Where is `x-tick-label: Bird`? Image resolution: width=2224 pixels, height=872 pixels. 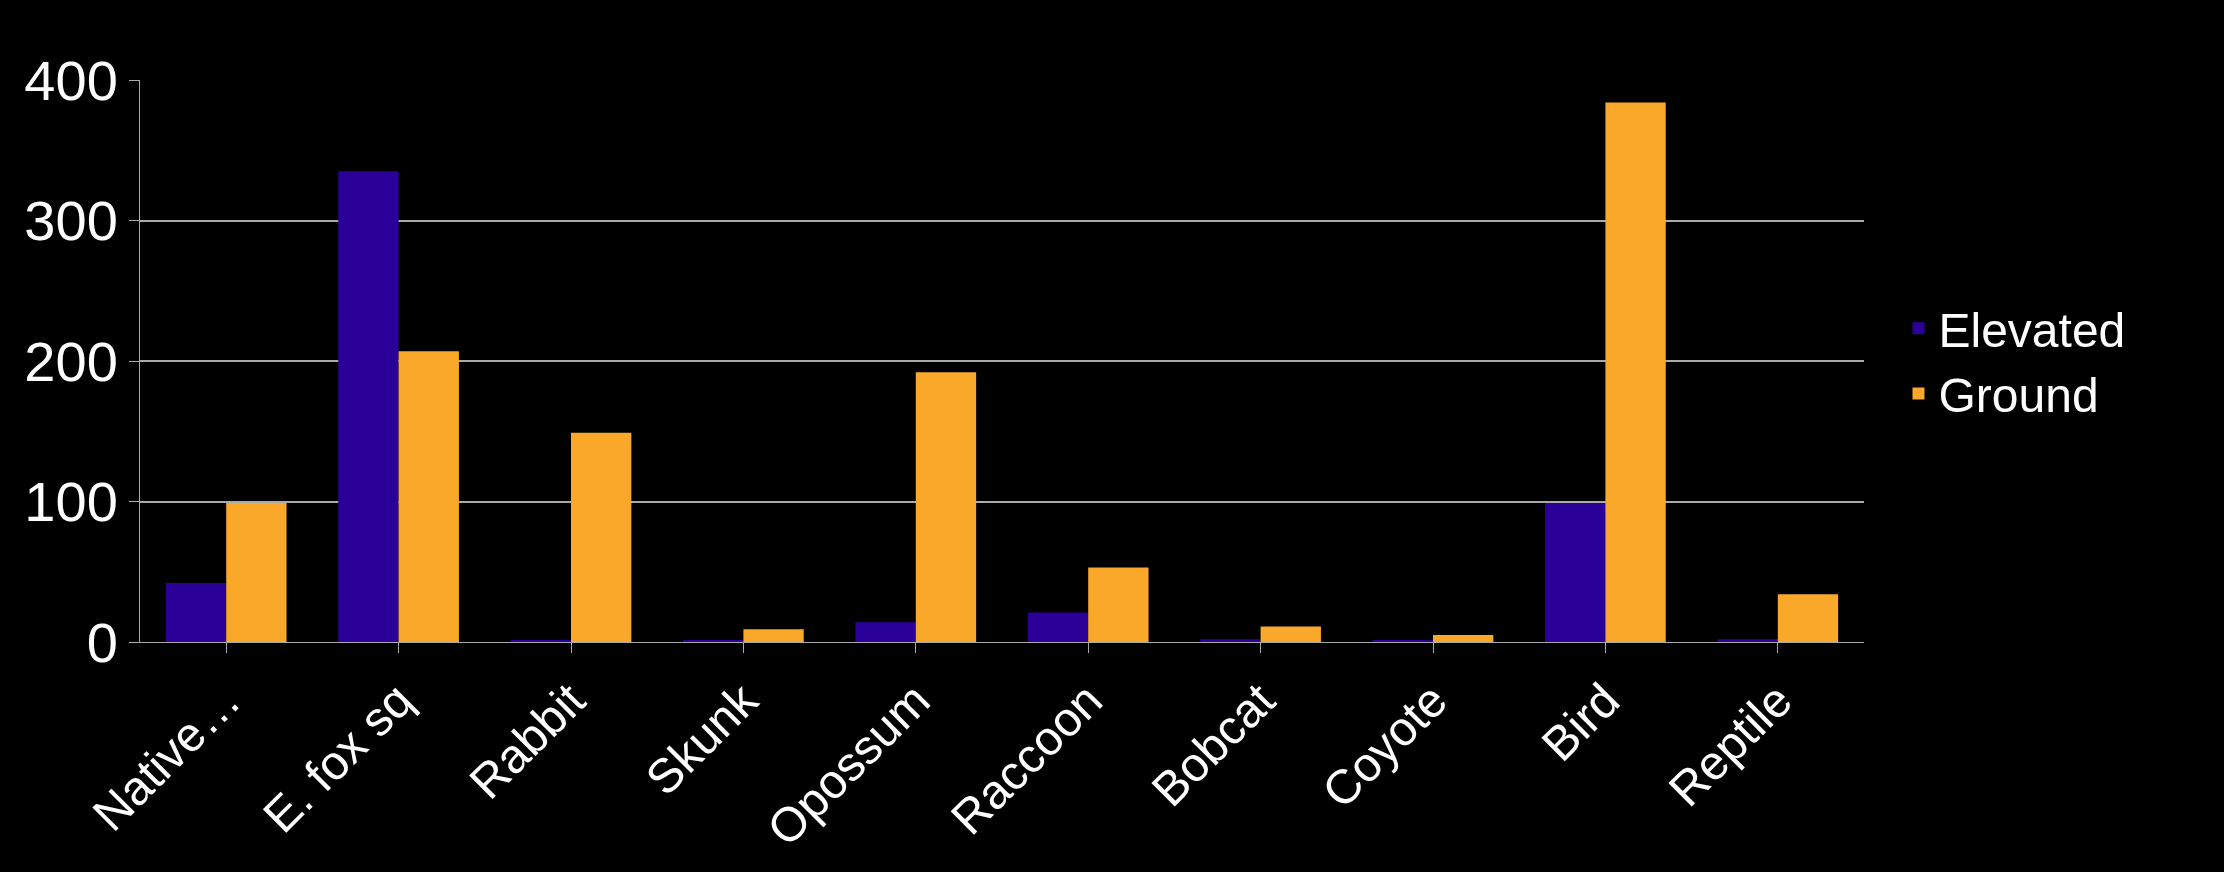
x-tick-label: Bird is located at coordinates (1580, 722).